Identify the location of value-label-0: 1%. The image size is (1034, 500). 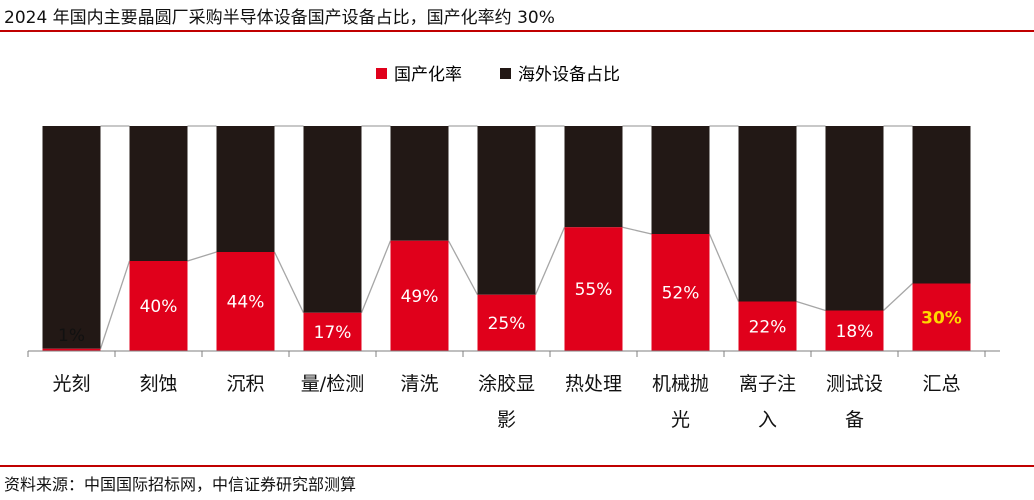
(71, 336).